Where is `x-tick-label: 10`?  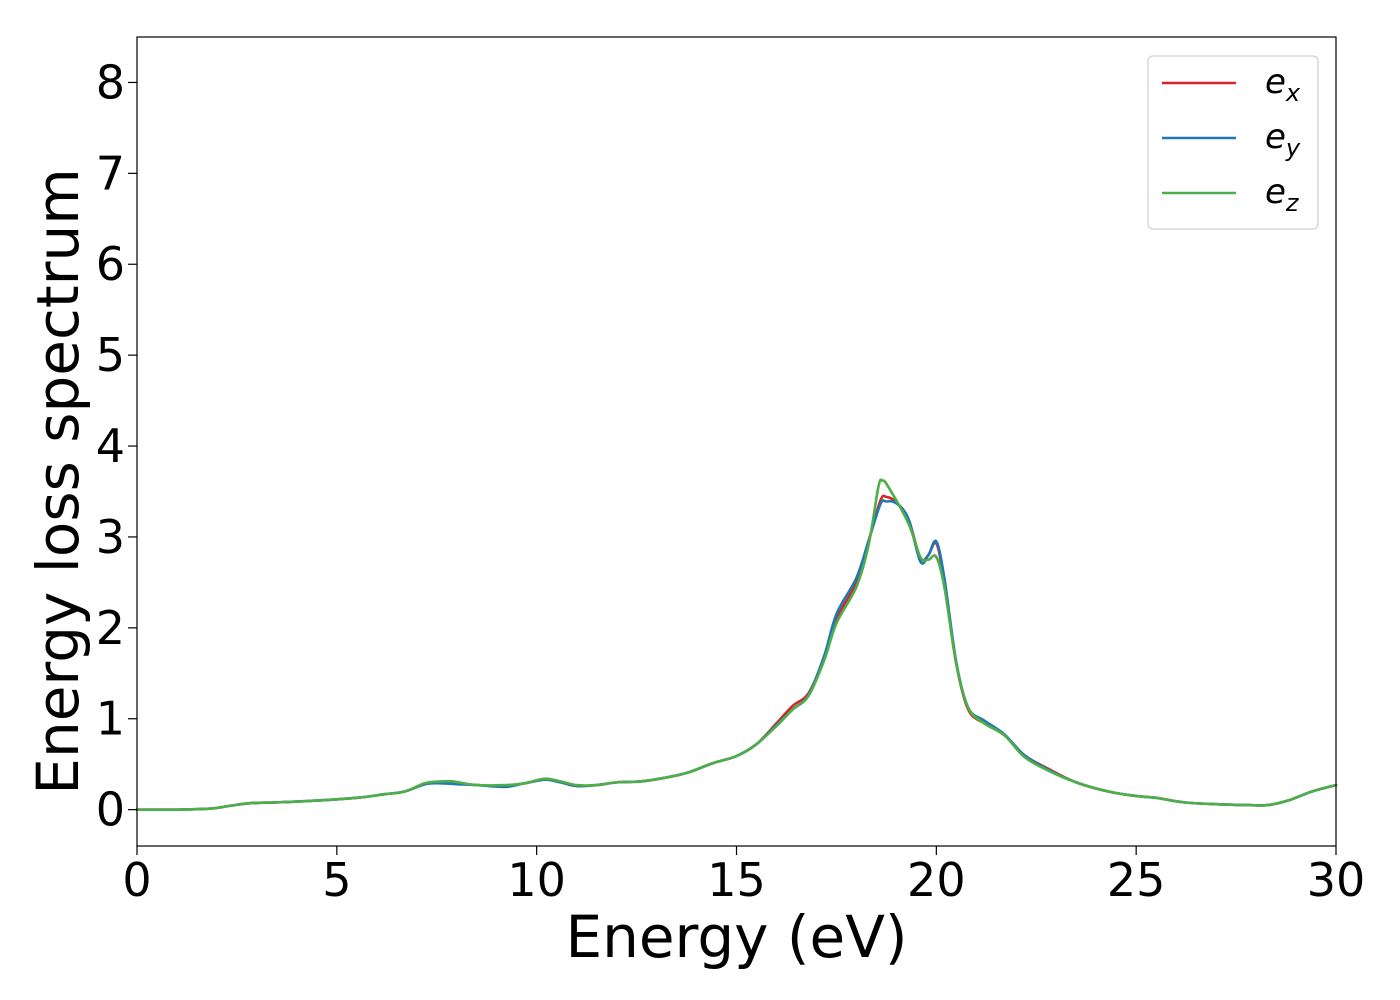 x-tick-label: 10 is located at coordinates (536, 880).